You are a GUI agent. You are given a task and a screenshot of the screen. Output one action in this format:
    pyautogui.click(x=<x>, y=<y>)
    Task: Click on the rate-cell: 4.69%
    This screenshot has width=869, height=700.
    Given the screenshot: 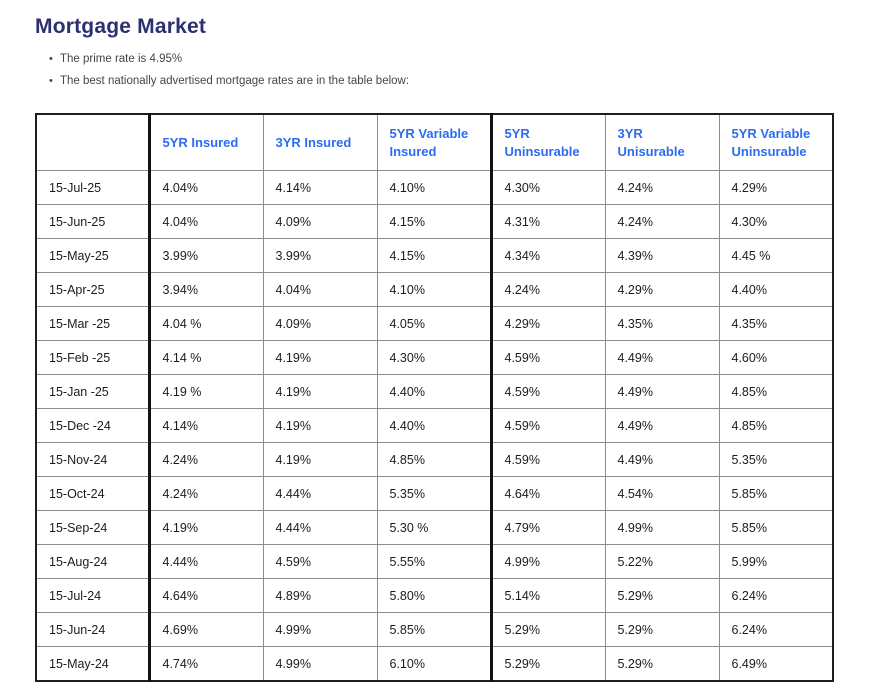 What is the action you would take?
    pyautogui.click(x=205, y=630)
    